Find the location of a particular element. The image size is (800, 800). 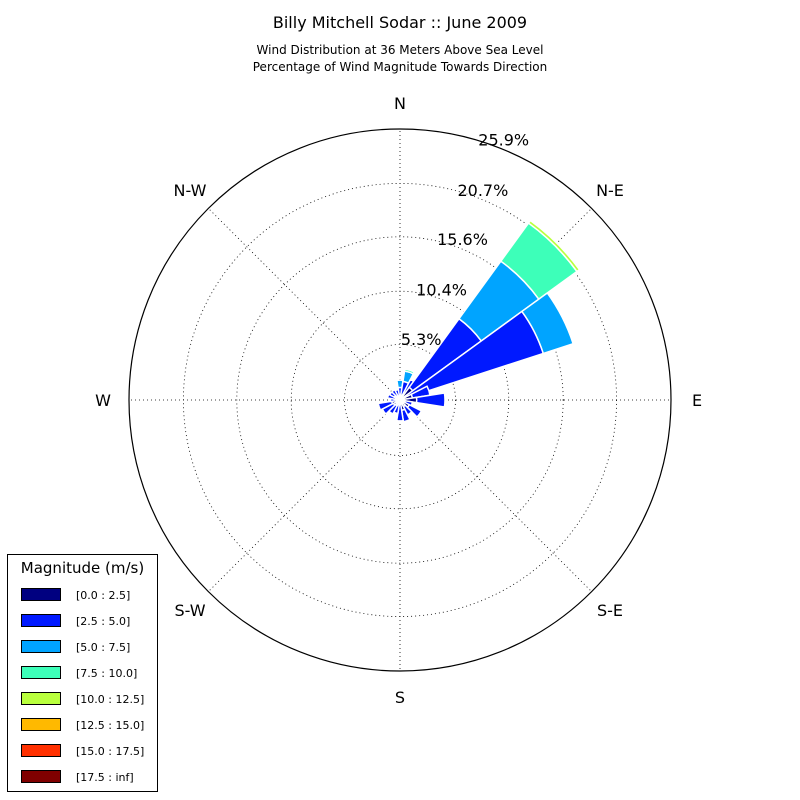

direction-label: N is located at coordinates (400, 103).